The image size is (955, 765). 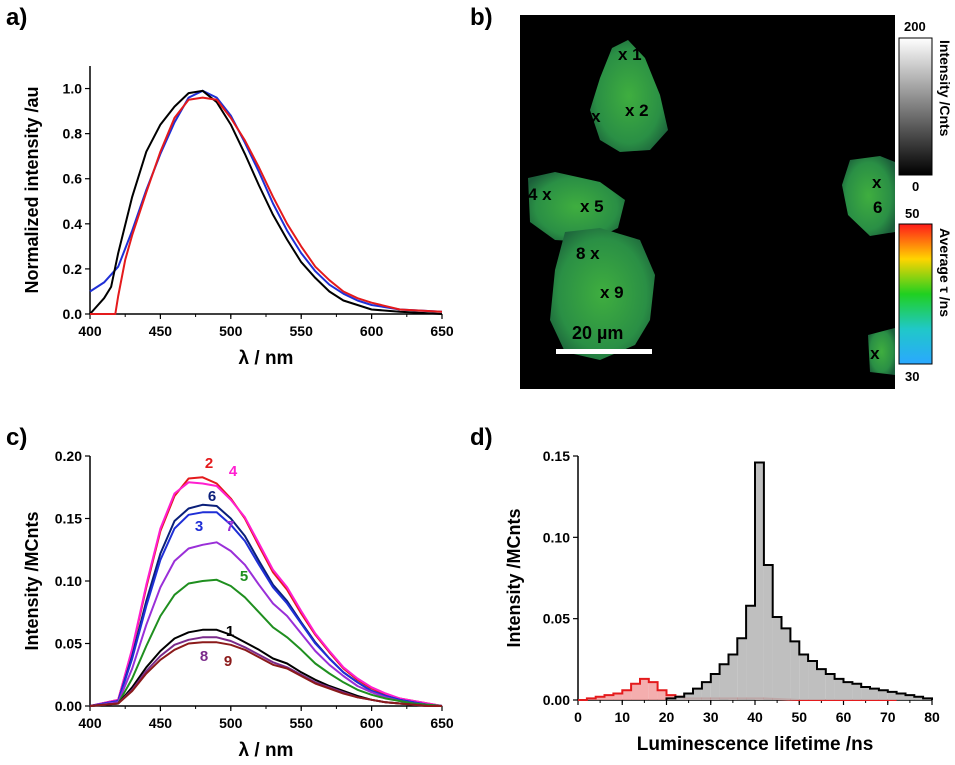 I want to click on y-axis-label: Intensity /MCnts, so click(x=32, y=580).